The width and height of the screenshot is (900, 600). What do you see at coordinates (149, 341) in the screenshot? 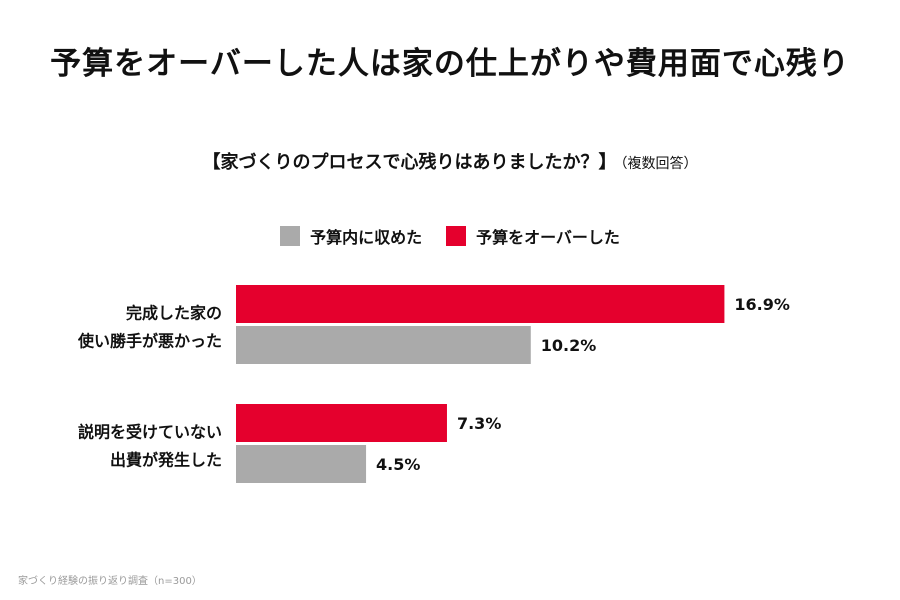
I see `category-label: 使い勝手が悪かった` at bounding box center [149, 341].